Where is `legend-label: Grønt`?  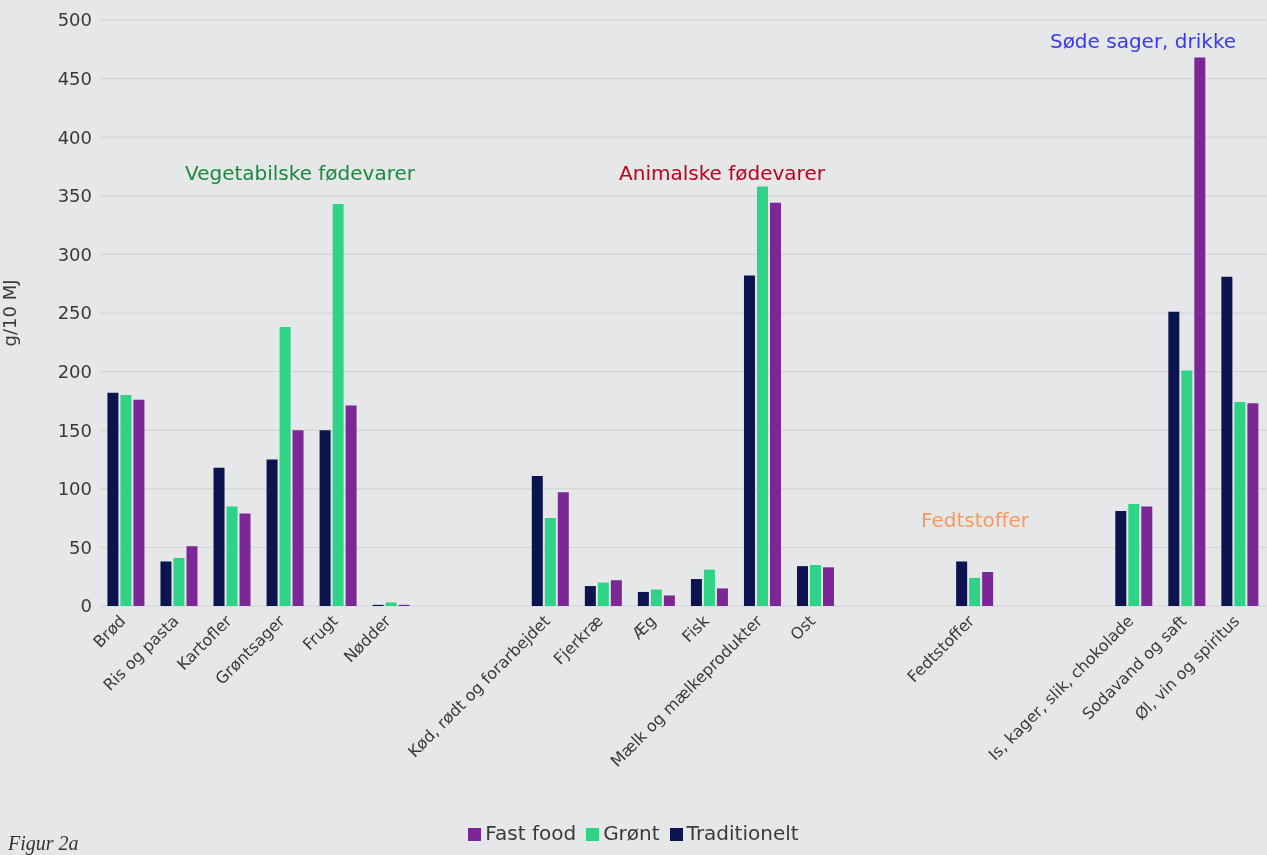
legend-label: Grønt is located at coordinates (631, 833).